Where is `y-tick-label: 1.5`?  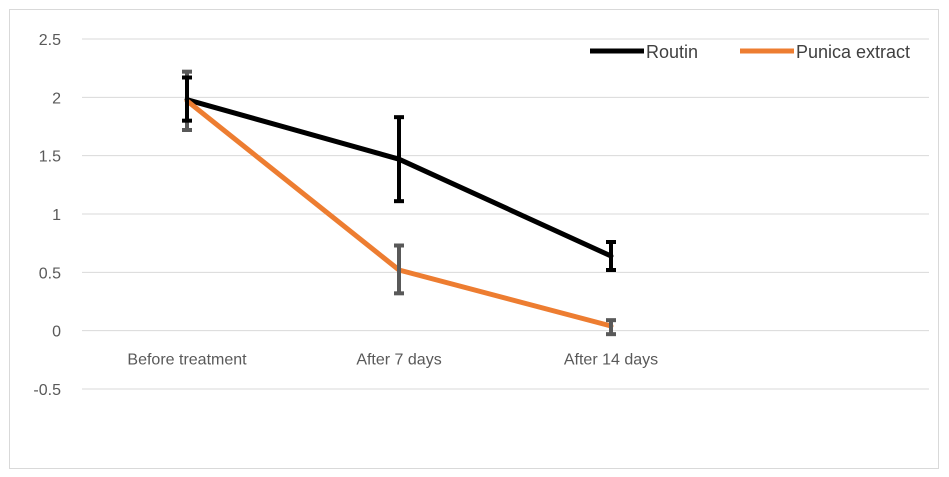 y-tick-label: 1.5 is located at coordinates (50, 157).